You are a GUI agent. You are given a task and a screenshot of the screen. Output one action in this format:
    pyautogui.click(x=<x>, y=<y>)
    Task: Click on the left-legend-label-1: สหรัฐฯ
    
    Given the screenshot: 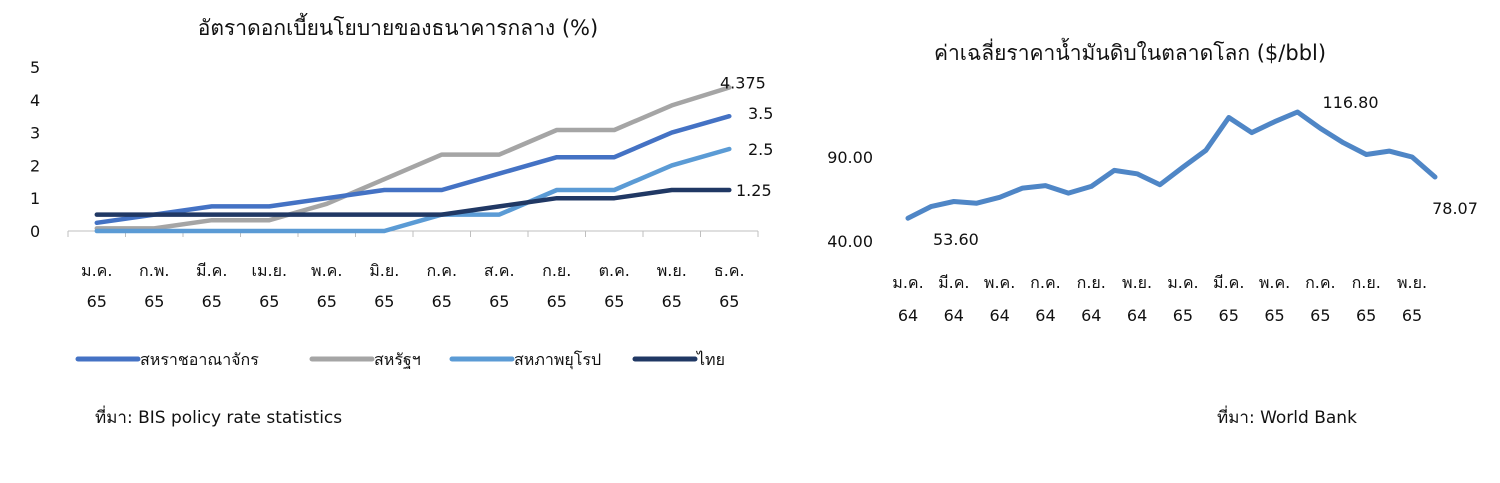 What is the action you would take?
    pyautogui.click(x=397, y=359)
    